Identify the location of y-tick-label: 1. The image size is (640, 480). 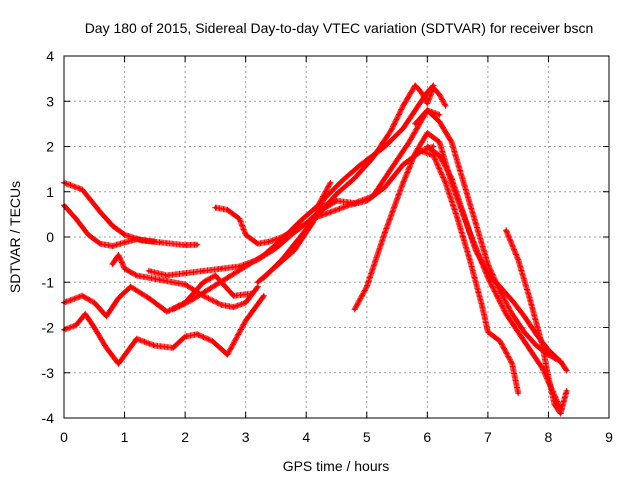
(50, 192).